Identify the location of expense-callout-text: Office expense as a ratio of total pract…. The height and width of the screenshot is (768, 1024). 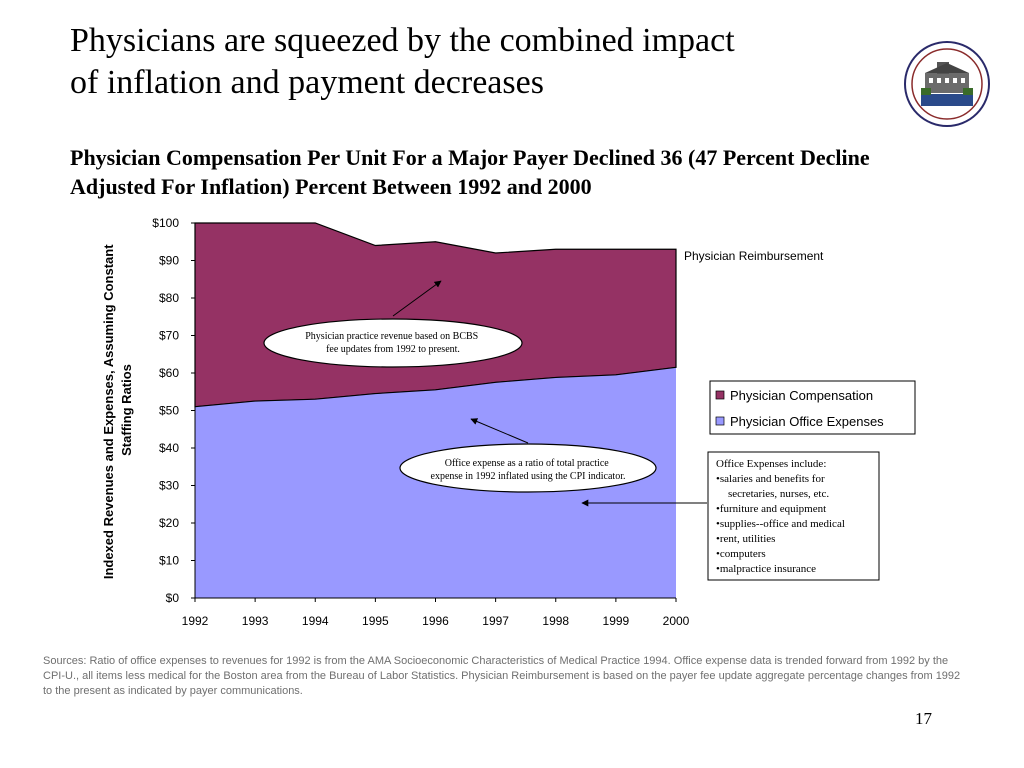
(528, 470).